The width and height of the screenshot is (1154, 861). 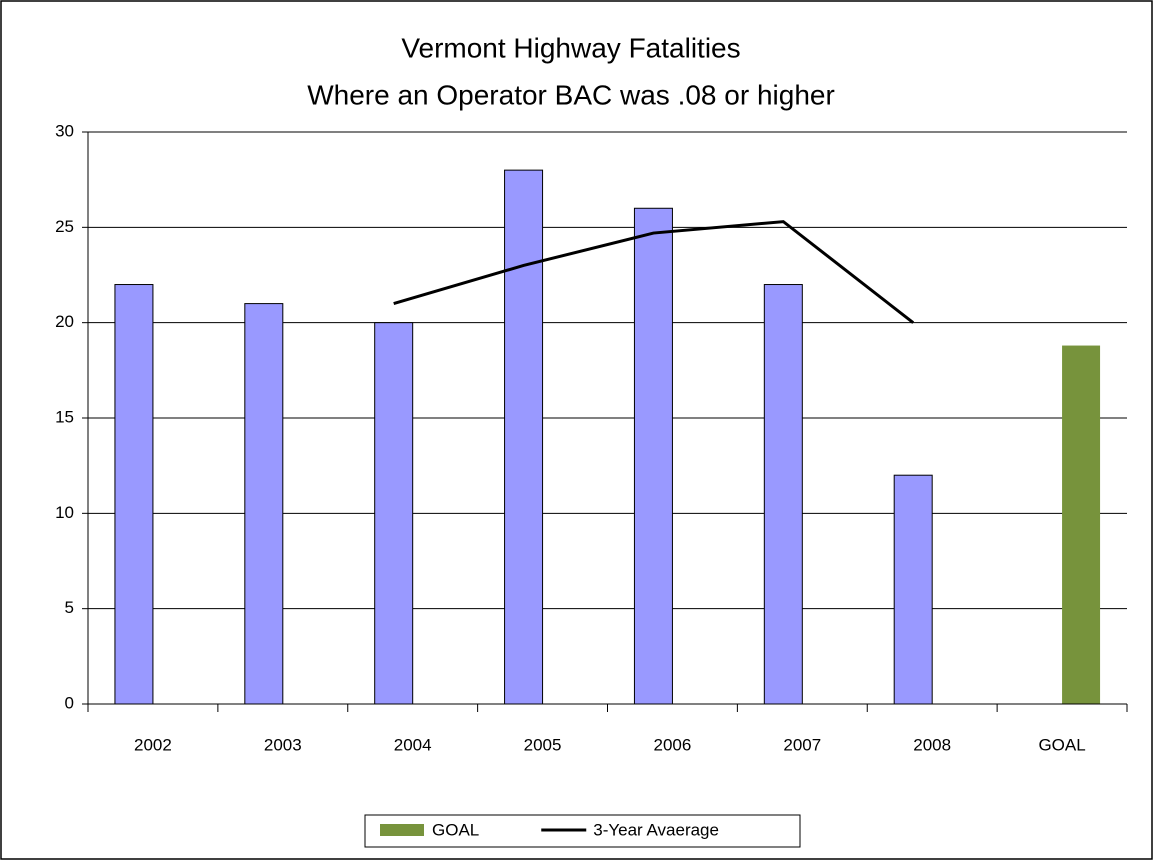 What do you see at coordinates (64, 321) in the screenshot?
I see `y-tick-label: 20` at bounding box center [64, 321].